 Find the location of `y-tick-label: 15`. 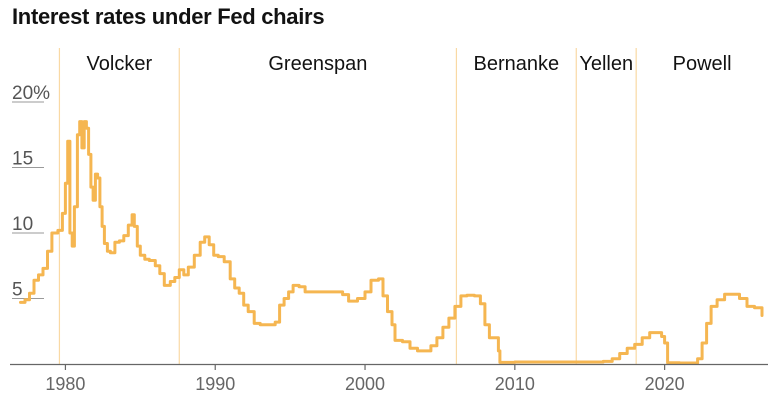

y-tick-label: 15 is located at coordinates (22, 159).